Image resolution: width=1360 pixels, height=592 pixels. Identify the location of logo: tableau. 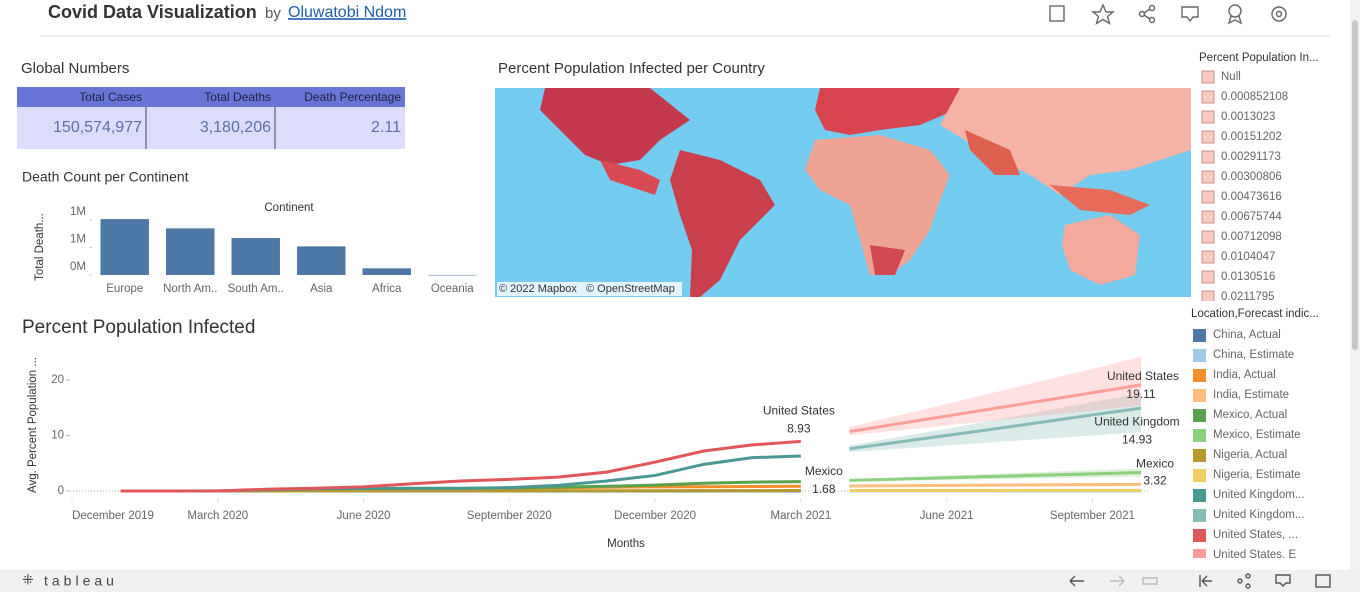
(81, 581).